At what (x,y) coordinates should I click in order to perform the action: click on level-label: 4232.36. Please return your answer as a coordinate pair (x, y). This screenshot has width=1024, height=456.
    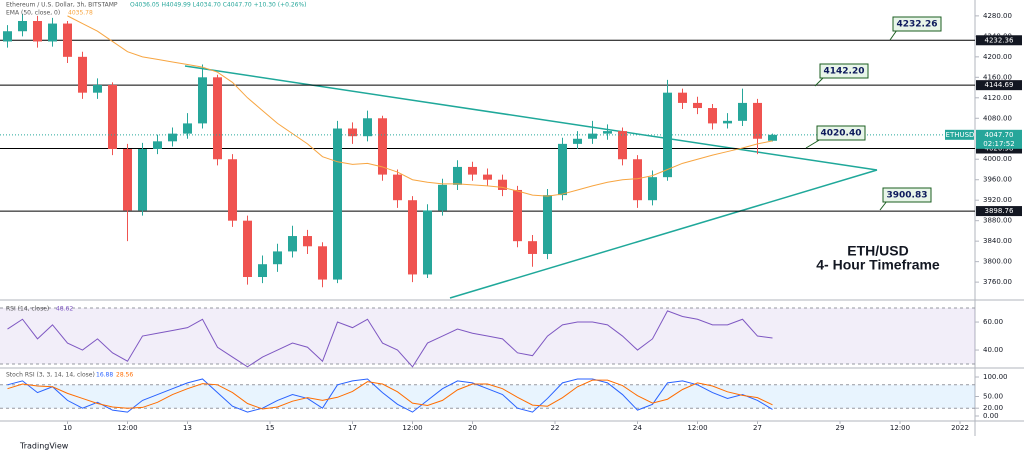
    Looking at the image, I should click on (999, 40).